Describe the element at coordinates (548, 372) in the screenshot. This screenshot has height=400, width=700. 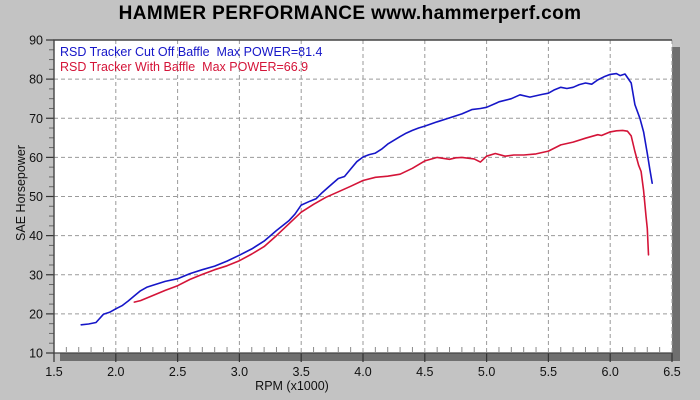
I see `x-tick-label: 5.5` at that location.